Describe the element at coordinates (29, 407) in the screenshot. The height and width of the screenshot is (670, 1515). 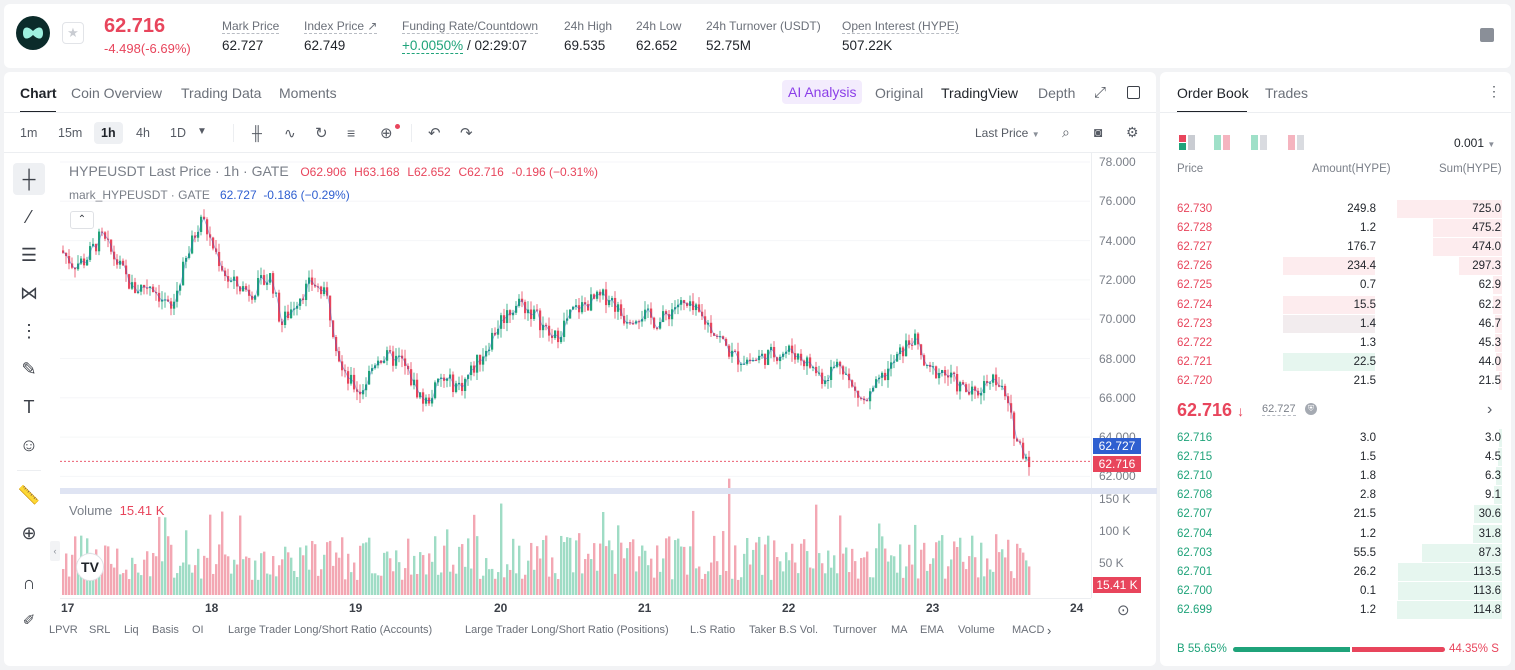
I see `text-tool-icon: T` at that location.